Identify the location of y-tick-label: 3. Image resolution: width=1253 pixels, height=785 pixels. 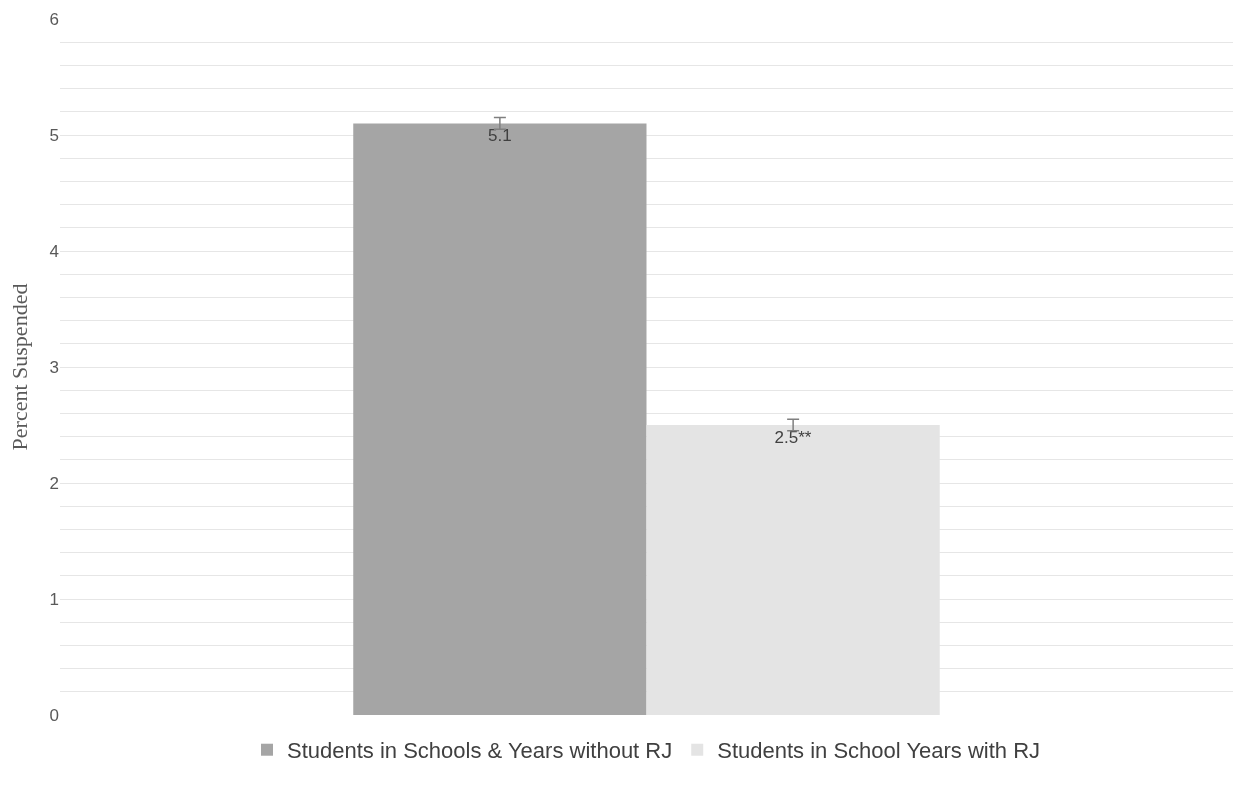
(54, 367).